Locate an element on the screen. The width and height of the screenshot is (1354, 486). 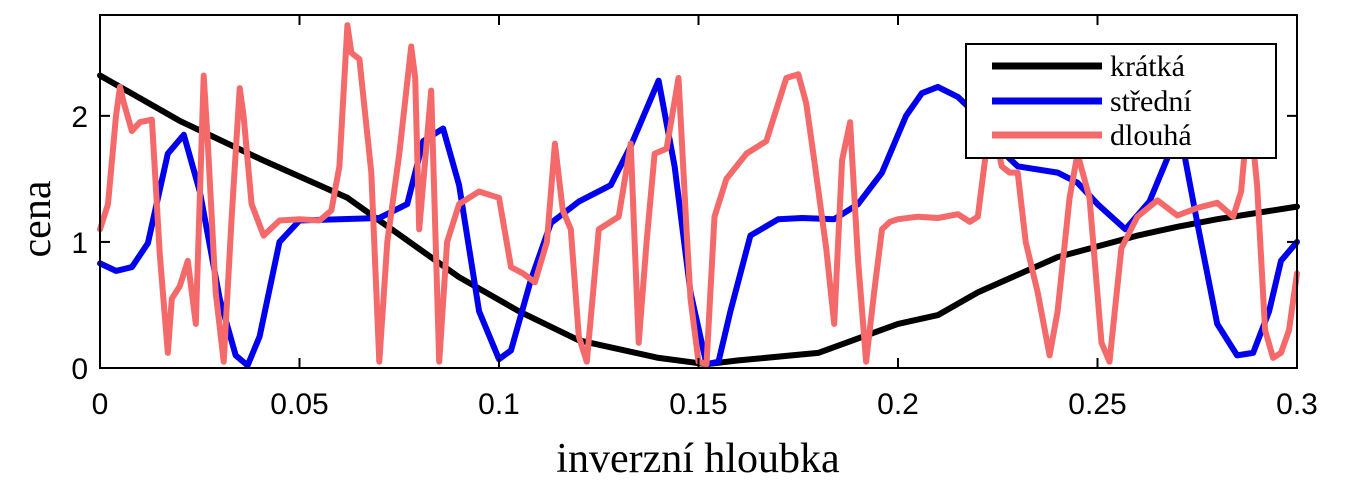
x-tick-label: 0.15 is located at coordinates (698, 404).